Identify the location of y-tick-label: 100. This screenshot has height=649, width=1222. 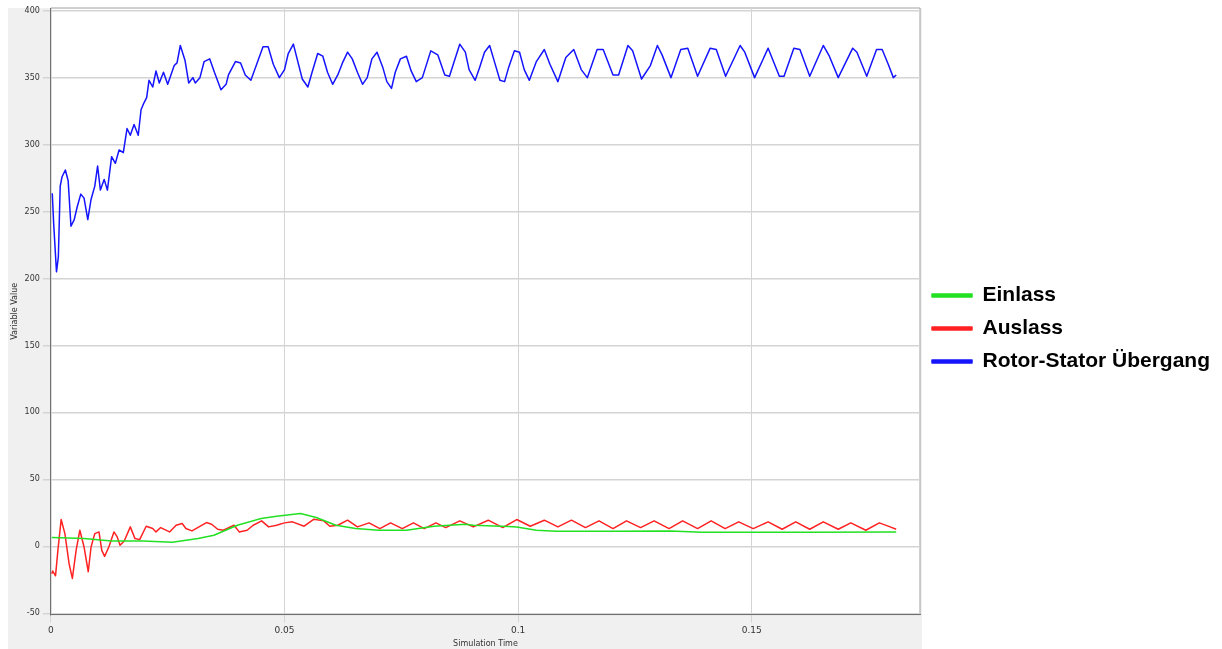
(32, 412).